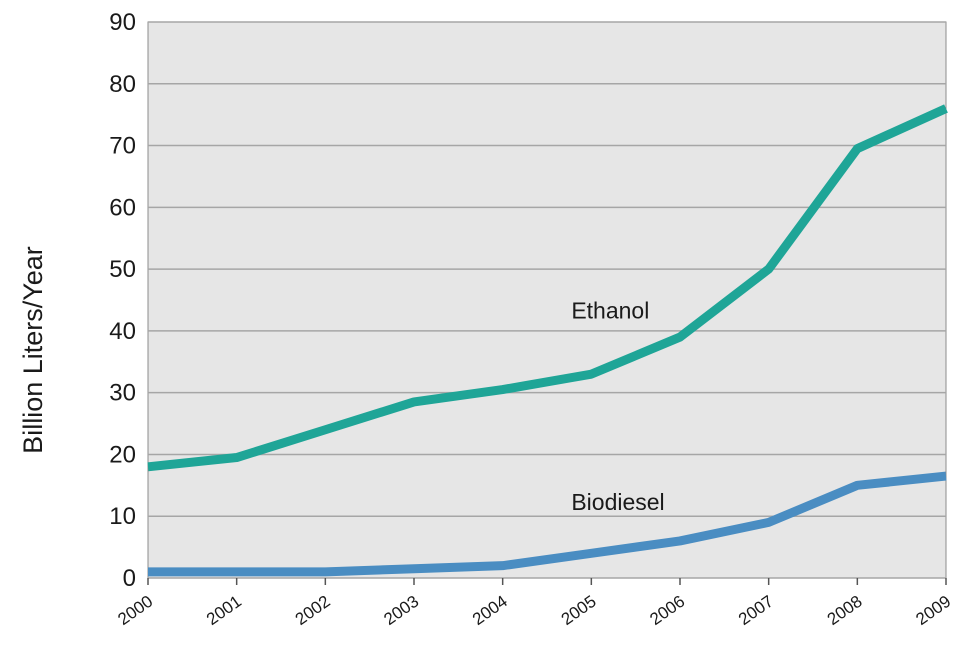  What do you see at coordinates (122, 22) in the screenshot?
I see `y-tick-label: 90` at bounding box center [122, 22].